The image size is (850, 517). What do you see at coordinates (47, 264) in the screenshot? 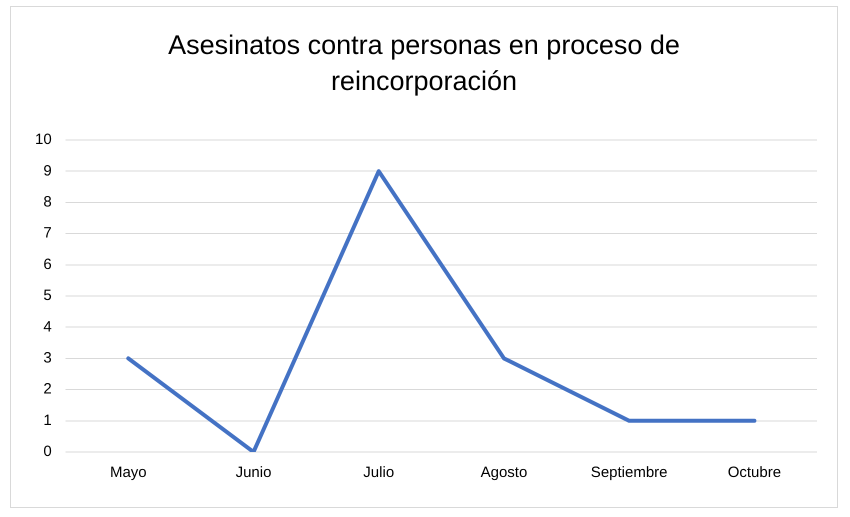
I see `y-tick-label: 6` at bounding box center [47, 264].